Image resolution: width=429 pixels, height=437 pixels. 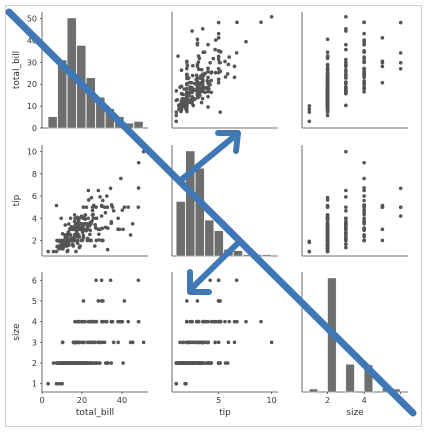 What do you see at coordinates (355, 413) in the screenshot?
I see `xlabel-size: size` at bounding box center [355, 413].